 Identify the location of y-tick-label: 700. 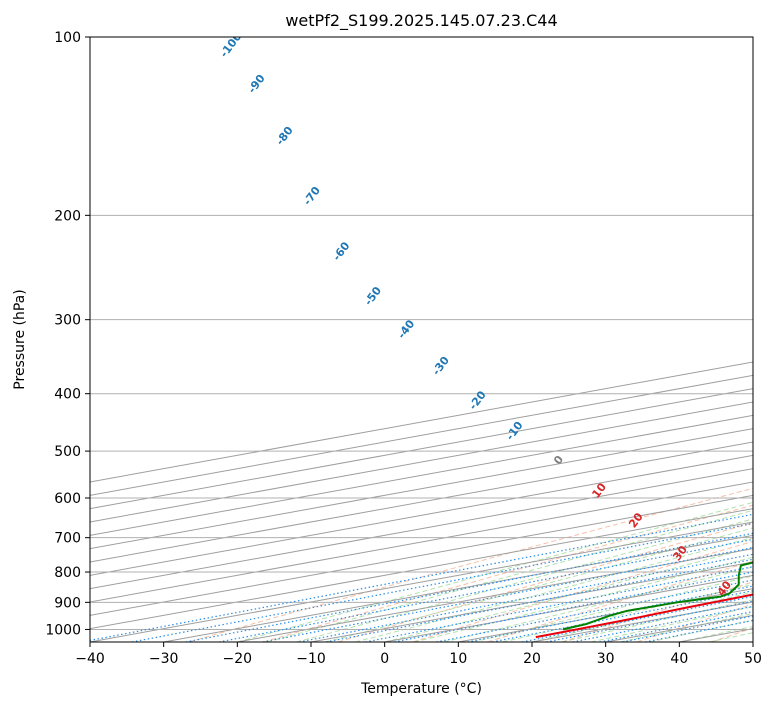
(67, 539).